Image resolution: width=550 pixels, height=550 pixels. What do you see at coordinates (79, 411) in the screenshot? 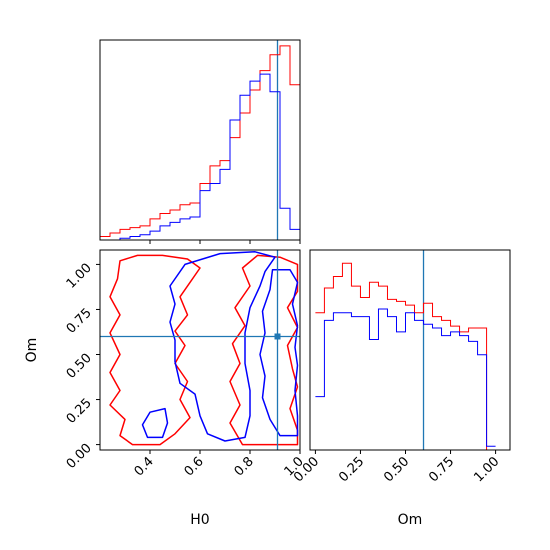
I see `om-ytick-label: 0.25` at bounding box center [79, 411].